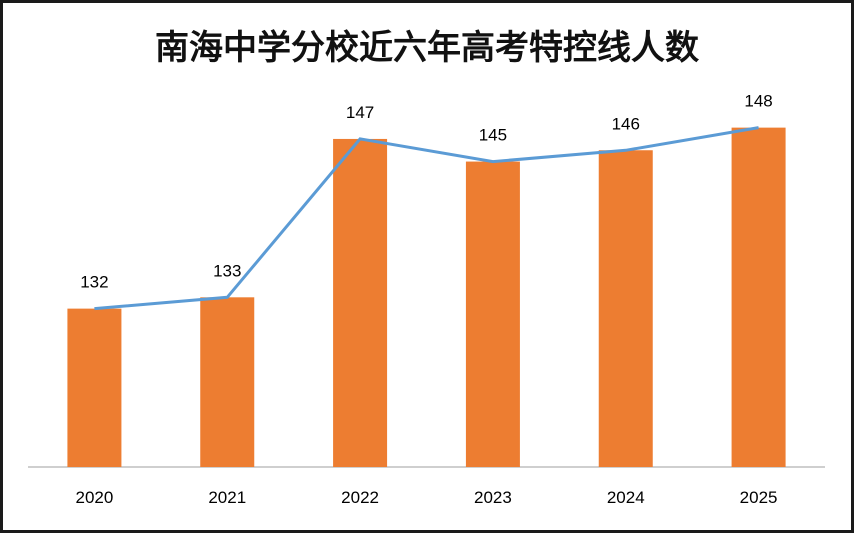  I want to click on data-label-2024: 146, so click(626, 123).